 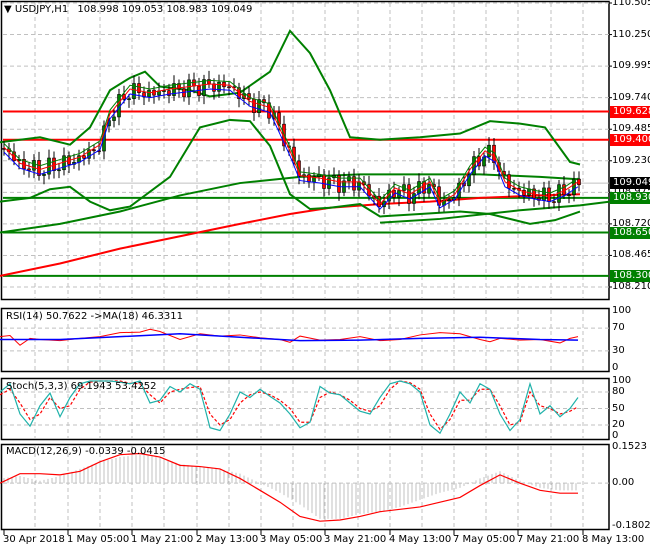 What do you see at coordinates (86, 451) in the screenshot?
I see `macd-title: MACD(12,26,9) -0.0339 -0.0415` at bounding box center [86, 451].